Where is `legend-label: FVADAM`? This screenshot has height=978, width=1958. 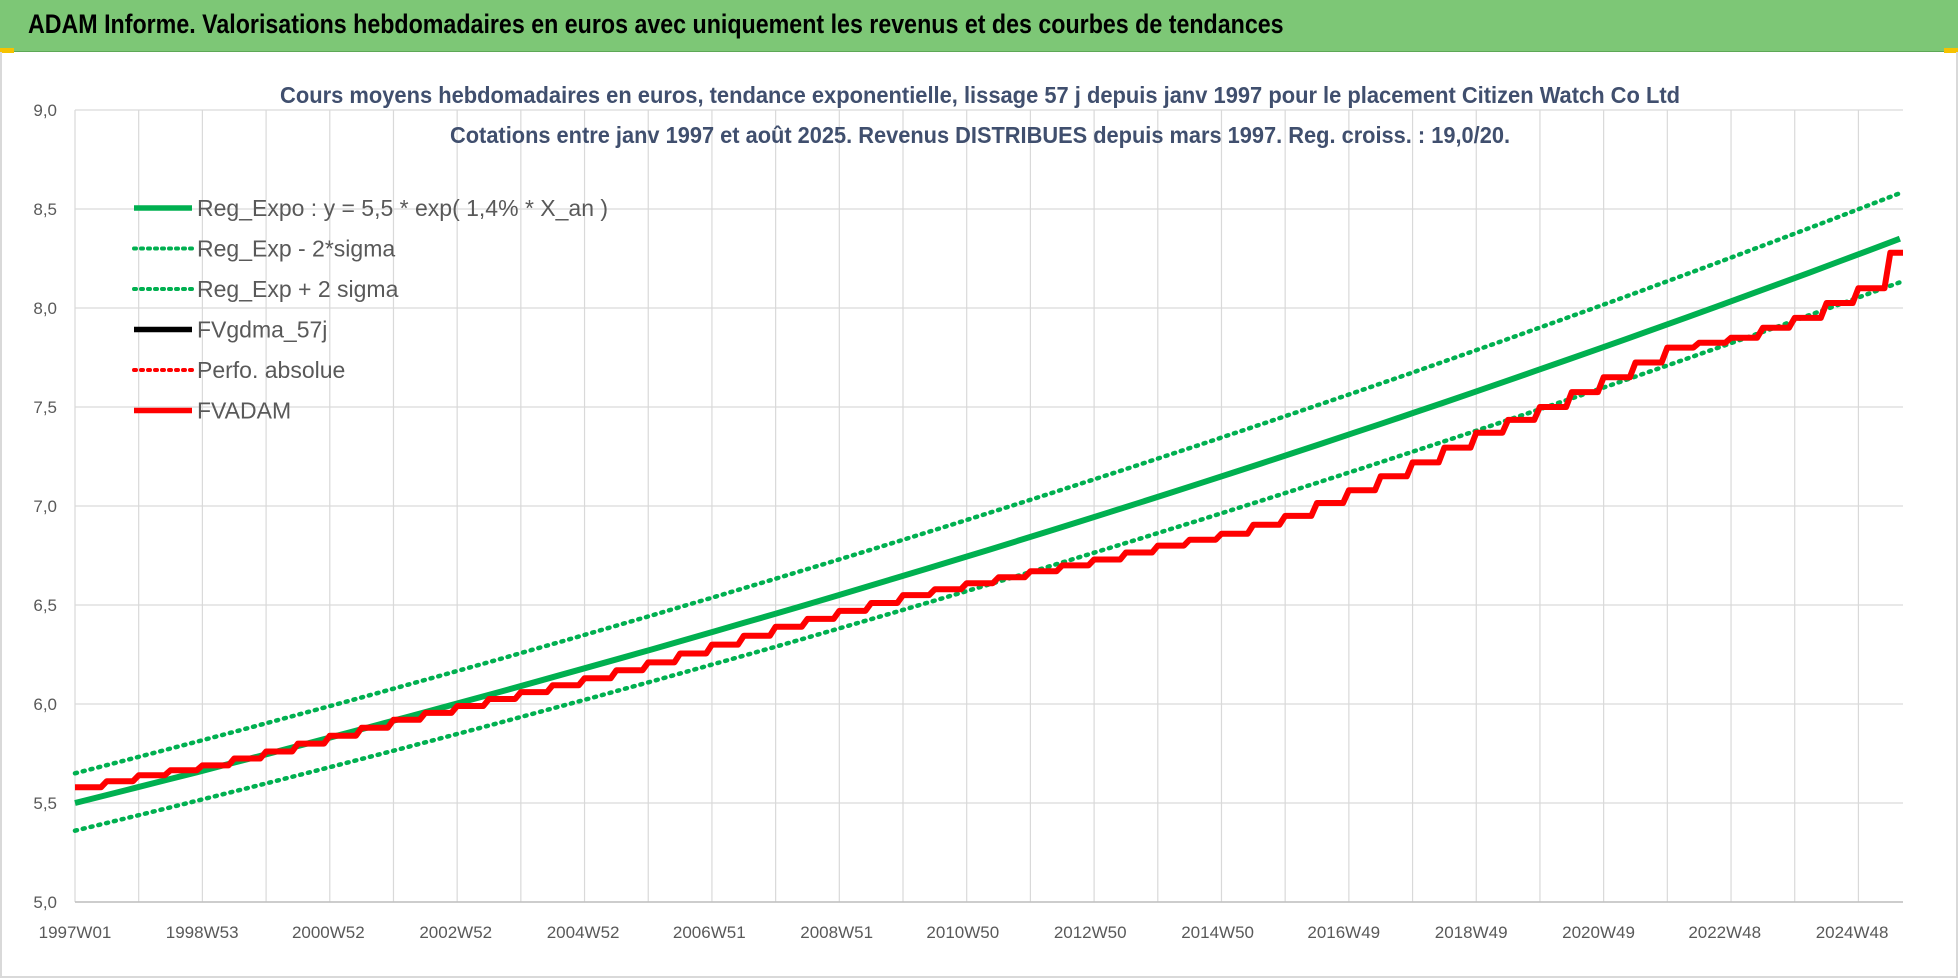
legend-label: FVADAM is located at coordinates (244, 411).